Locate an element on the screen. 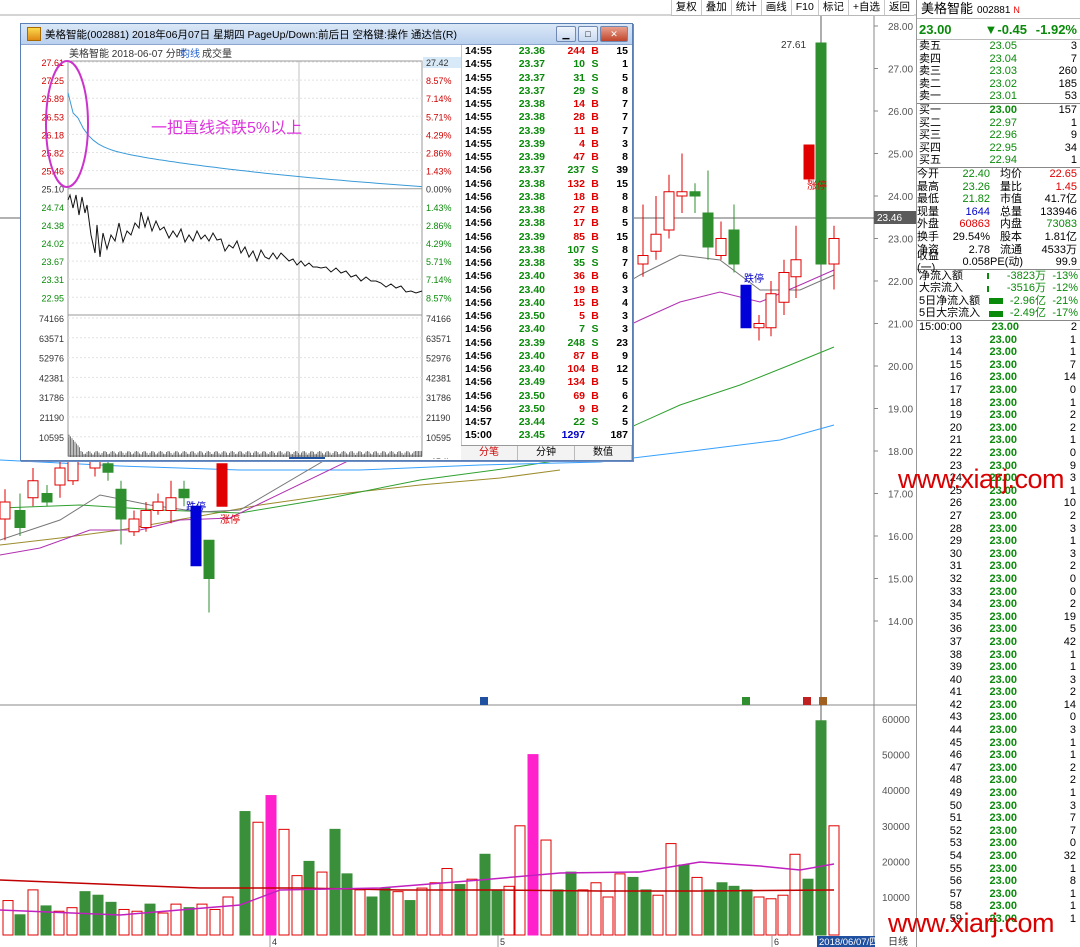 The image size is (1080, 947). trade-tab-1: 分钟 is located at coordinates (546, 453).